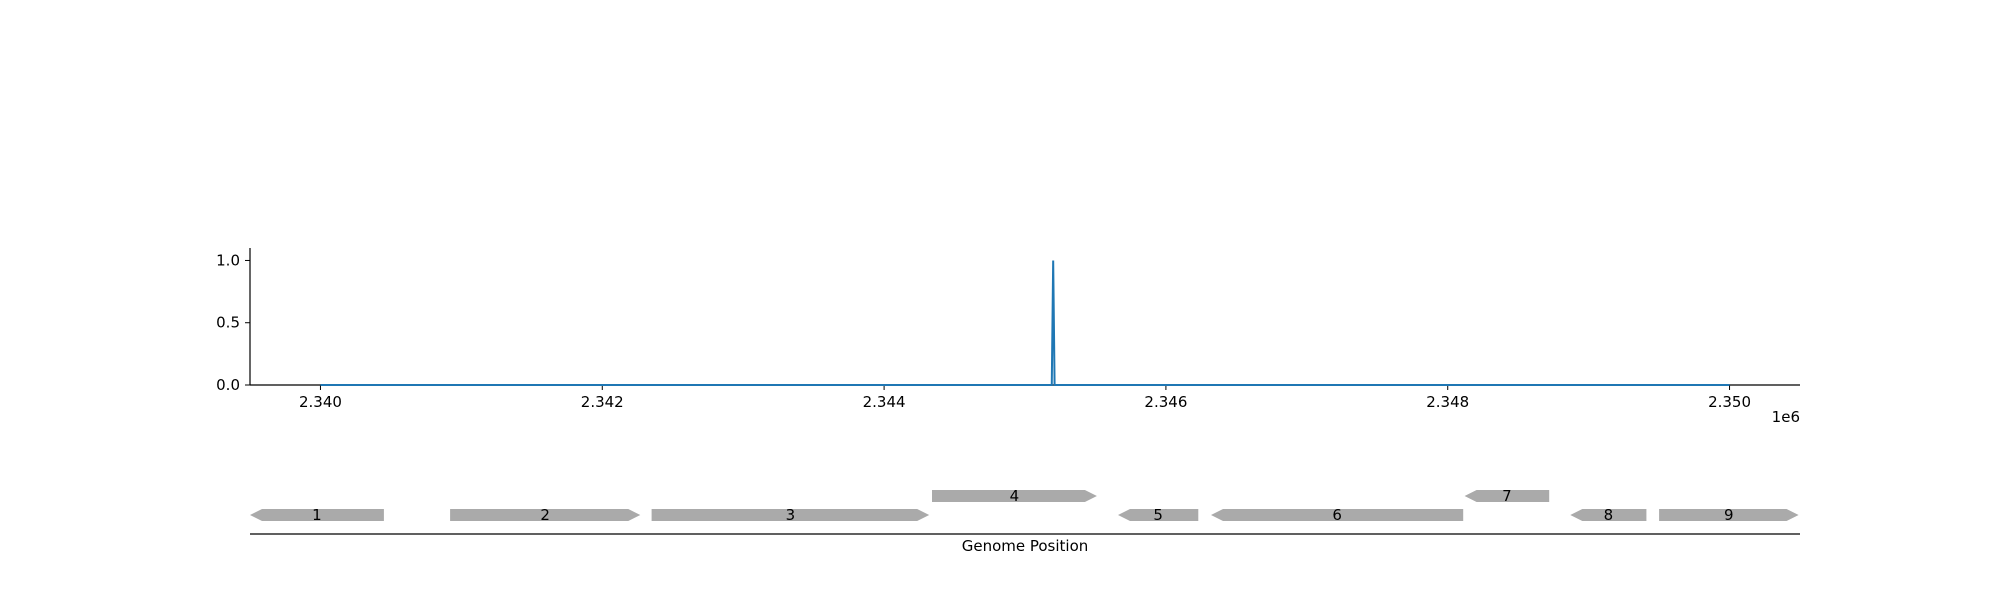 This screenshot has width=2000, height=604. I want to click on x-tick-label: 2.342, so click(602, 402).